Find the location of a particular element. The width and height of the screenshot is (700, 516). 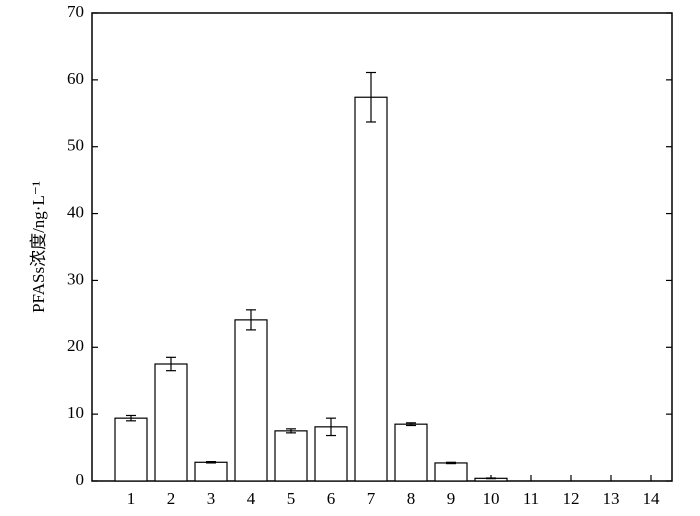

x-tick-label: 8 is located at coordinates (411, 498).